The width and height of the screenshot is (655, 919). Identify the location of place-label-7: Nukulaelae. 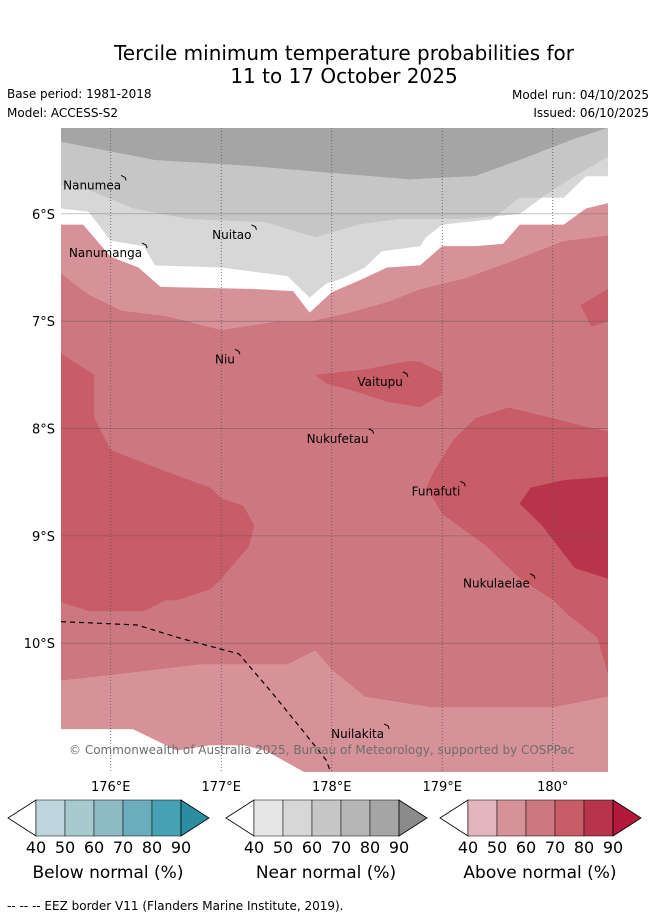
(496, 584).